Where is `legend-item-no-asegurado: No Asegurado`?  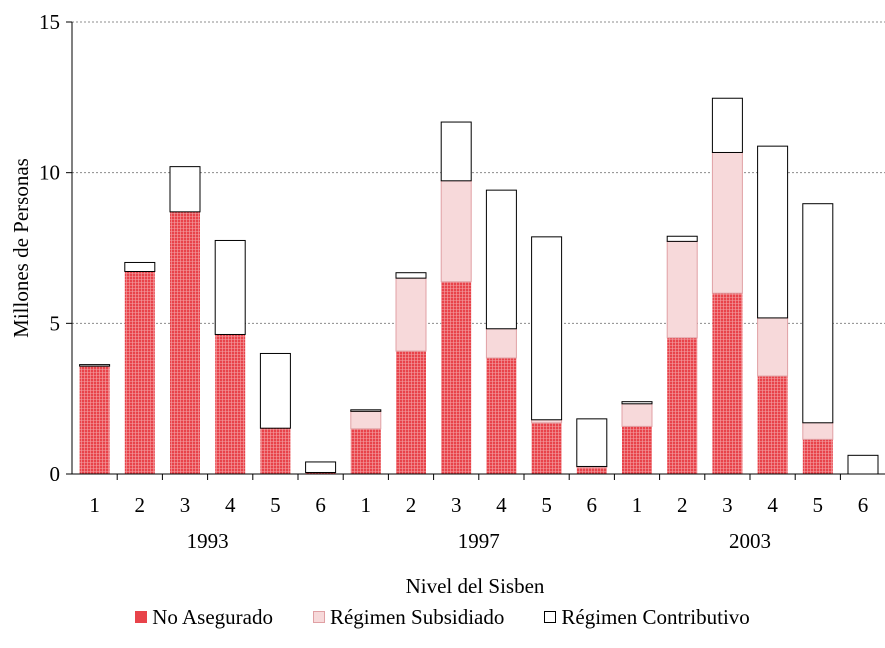 legend-item-no-asegurado: No Asegurado is located at coordinates (204, 617).